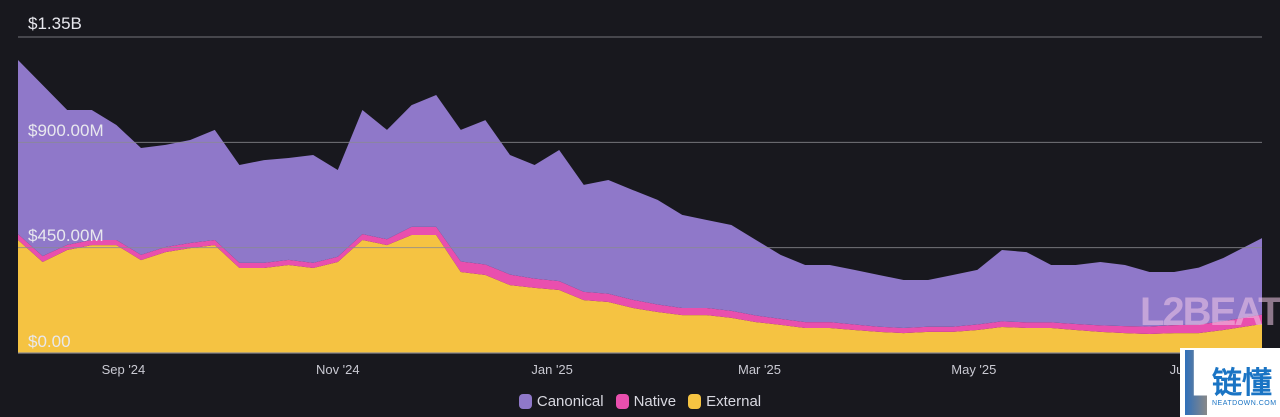  Describe the element at coordinates (49, 341) in the screenshot. I see `y-tick-label: $0.00` at that location.